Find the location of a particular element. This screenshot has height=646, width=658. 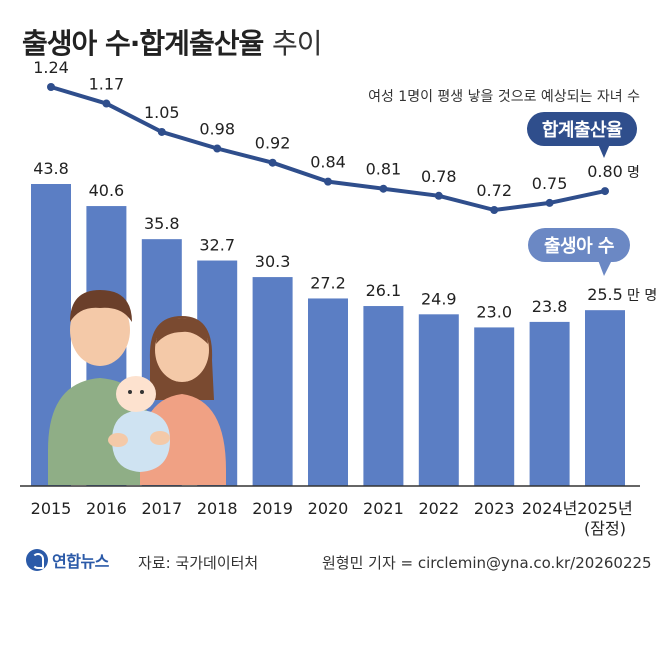

bar-value-label: 23.8 is located at coordinates (550, 306).